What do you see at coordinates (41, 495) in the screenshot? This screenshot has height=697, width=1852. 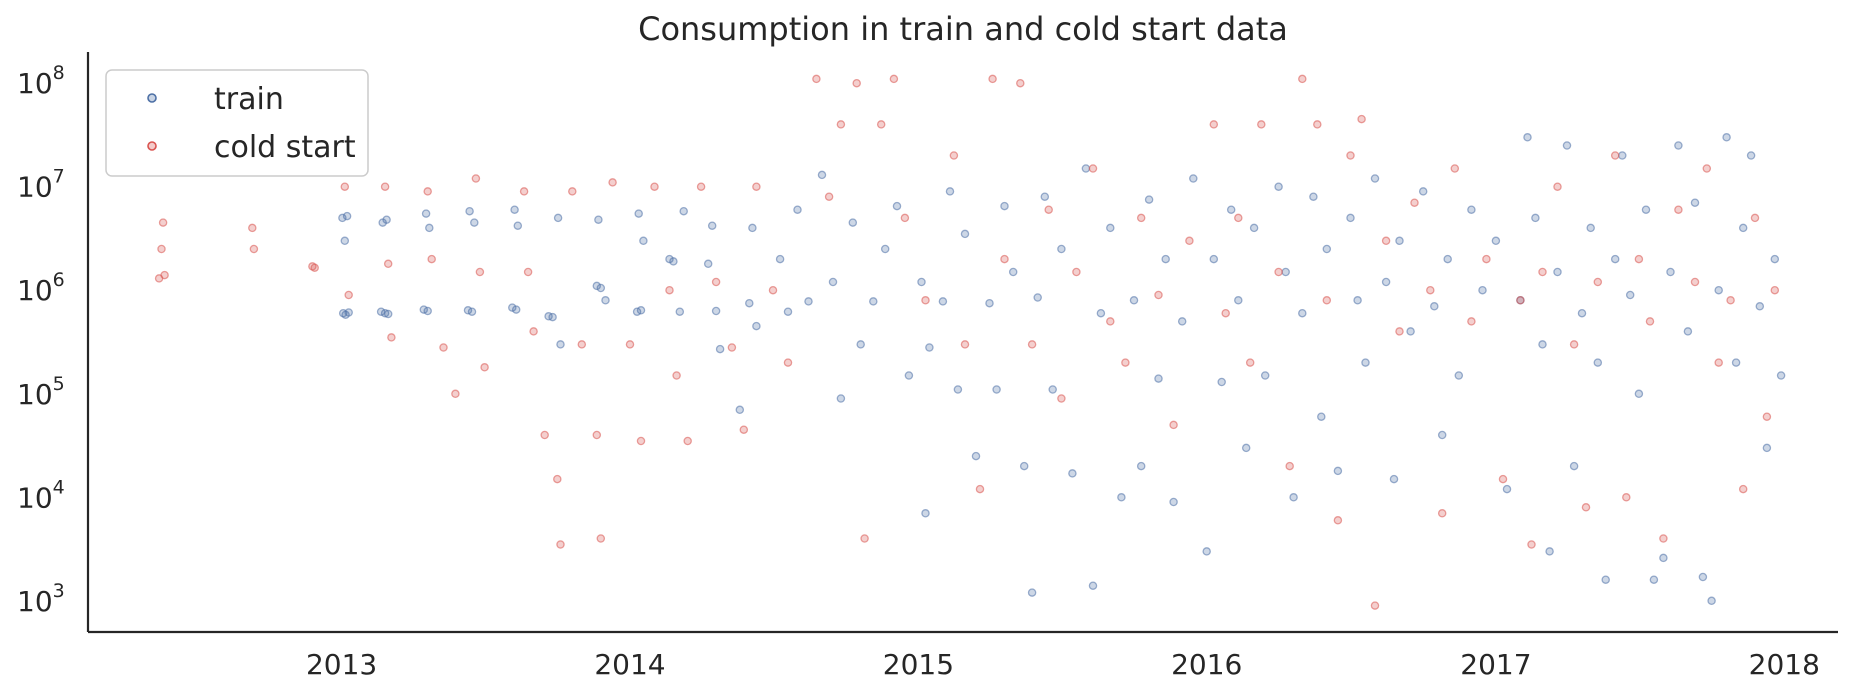 I see `y-tick-label: 10⁴` at bounding box center [41, 495].